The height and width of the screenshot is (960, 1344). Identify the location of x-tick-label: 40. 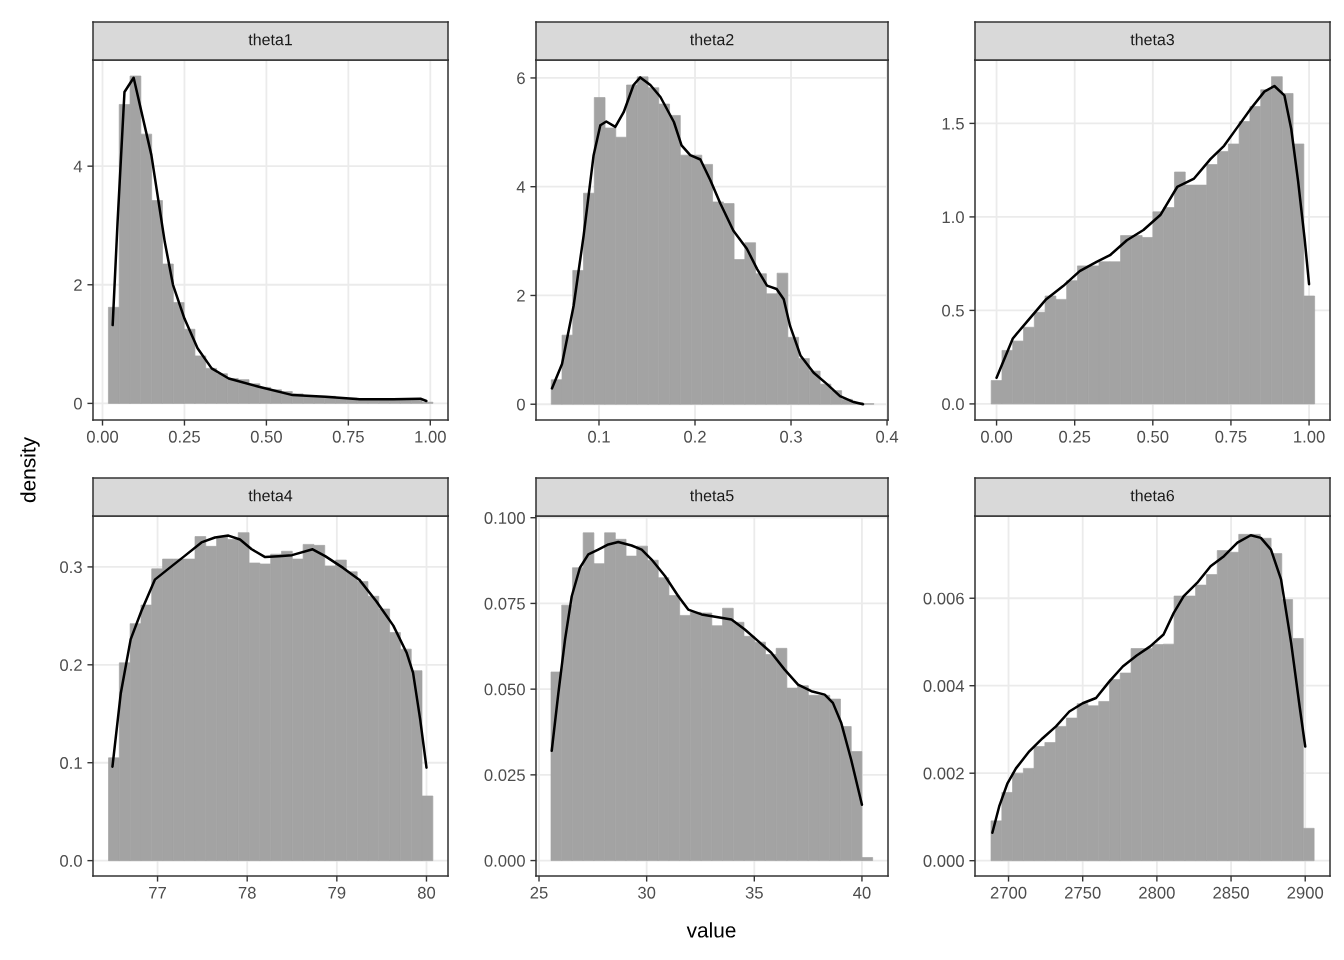
(862, 892).